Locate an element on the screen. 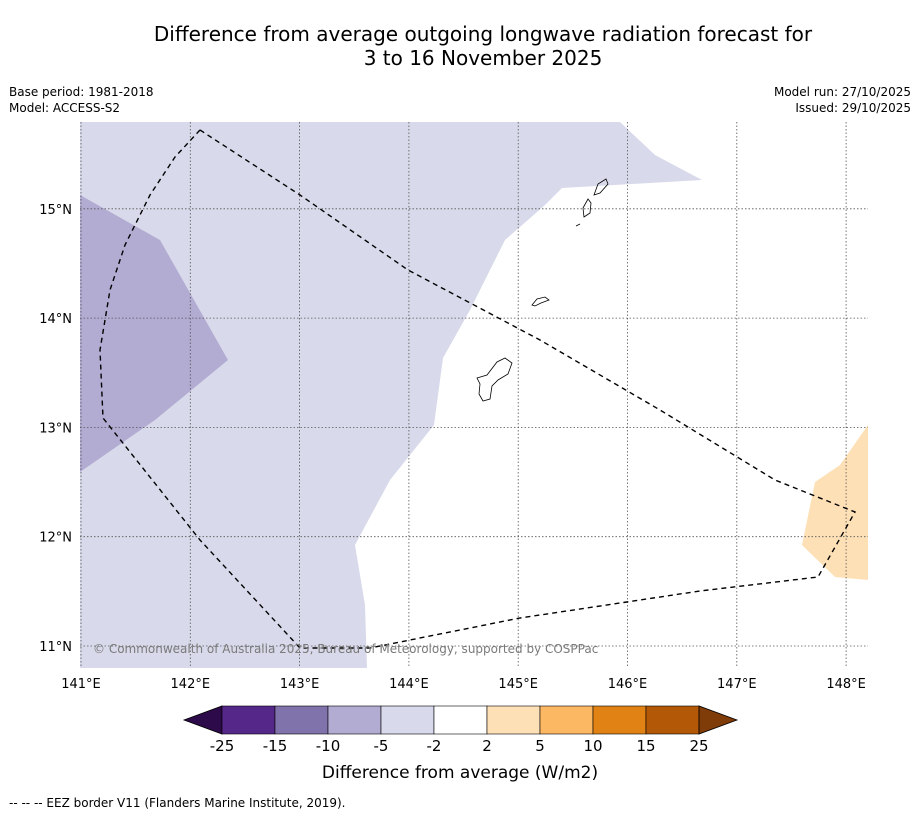  colorbar-tick-label: 10 is located at coordinates (592, 746).